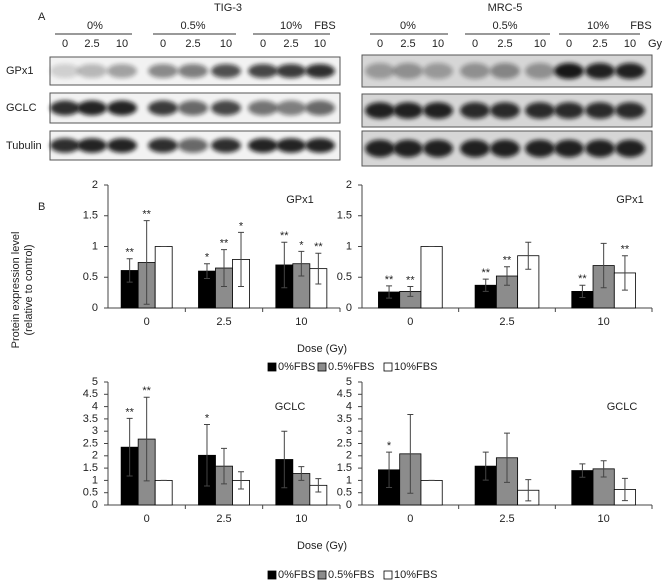 This screenshot has height=583, width=666. What do you see at coordinates (24, 146) in the screenshot?
I see `row-label: Tubulin` at bounding box center [24, 146].